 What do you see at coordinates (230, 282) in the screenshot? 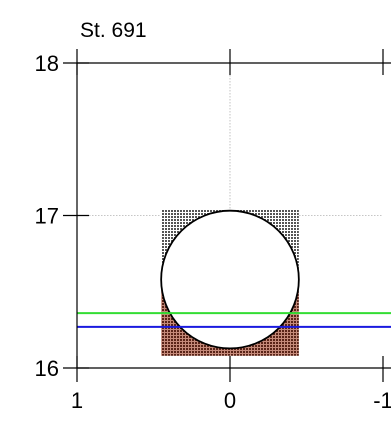
I see `data-box` at bounding box center [230, 282].